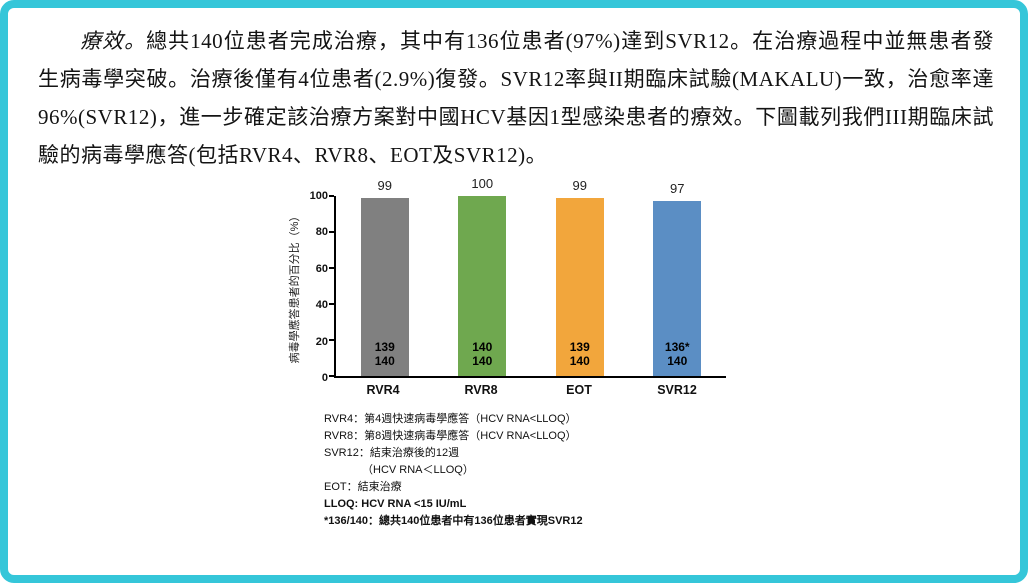 Image resolution: width=1028 pixels, height=583 pixels. What do you see at coordinates (318, 196) in the screenshot?
I see `y-tick-label: 100` at bounding box center [318, 196].